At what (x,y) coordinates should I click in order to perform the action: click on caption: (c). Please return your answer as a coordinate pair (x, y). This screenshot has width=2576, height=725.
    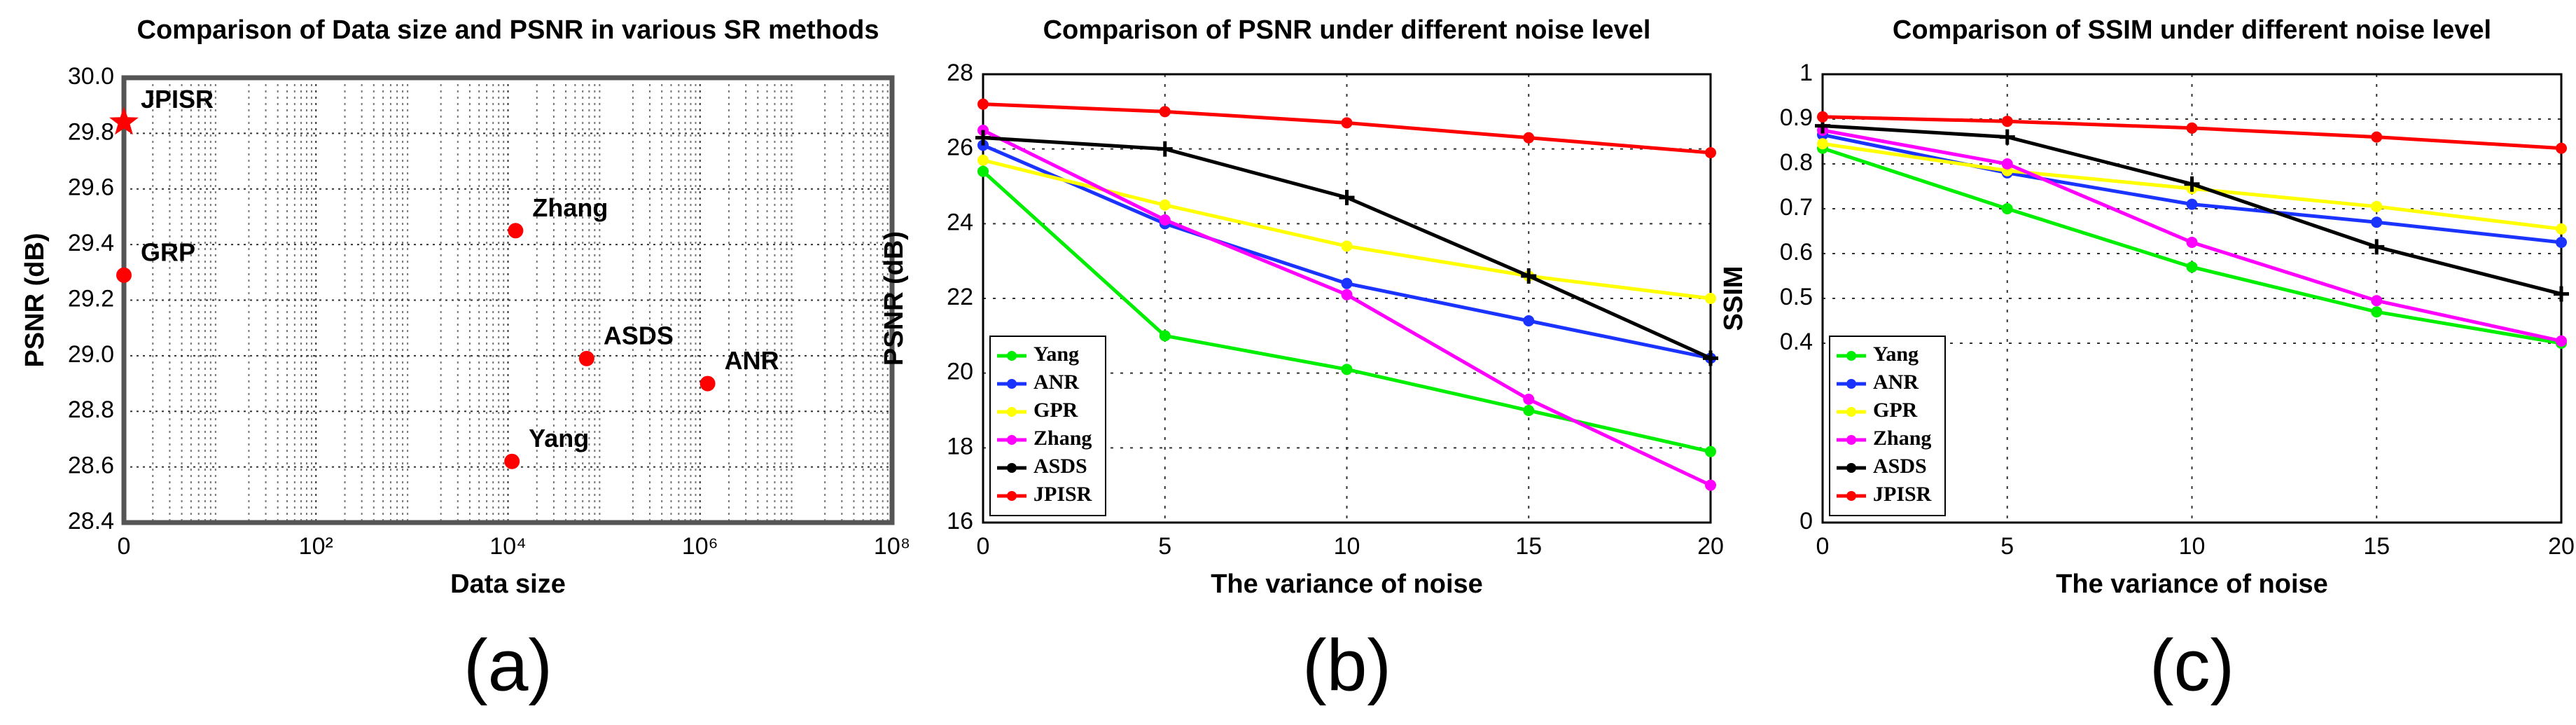
    Looking at the image, I should click on (2192, 665).